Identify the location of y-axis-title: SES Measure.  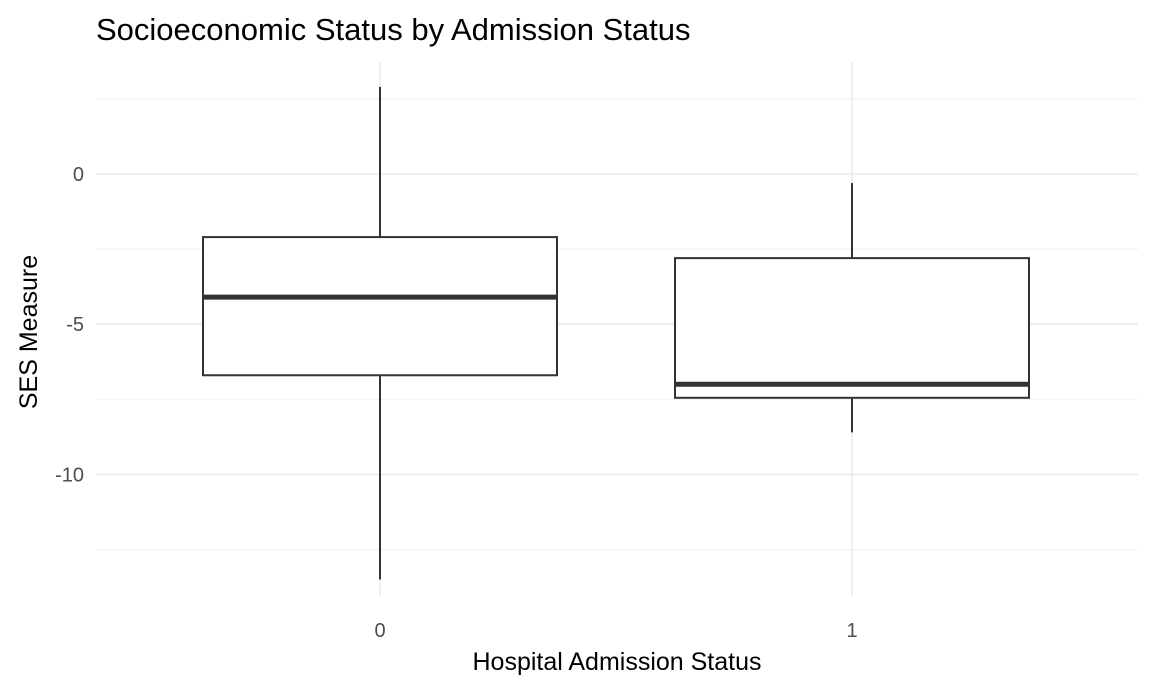
(29, 332).